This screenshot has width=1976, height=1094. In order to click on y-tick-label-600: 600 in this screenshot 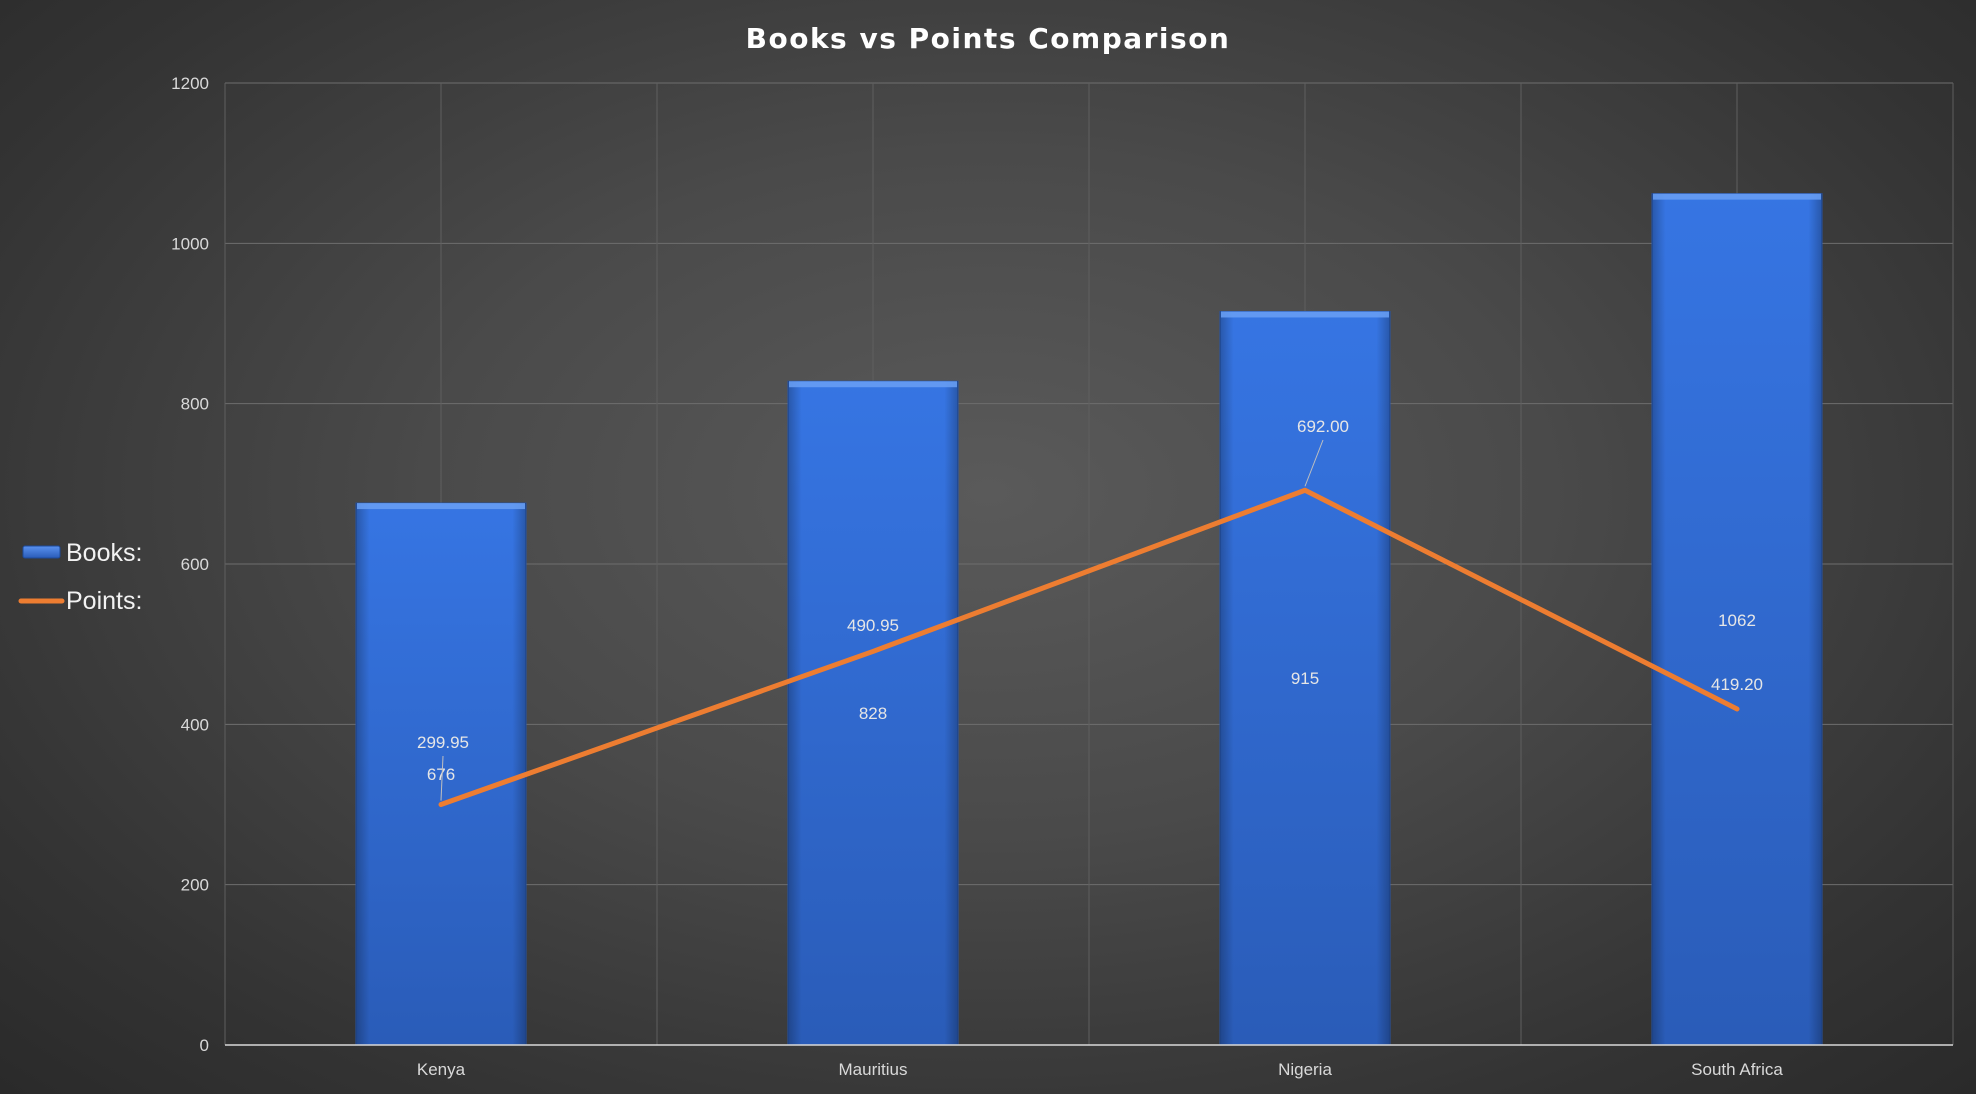, I will do `click(195, 564)`.